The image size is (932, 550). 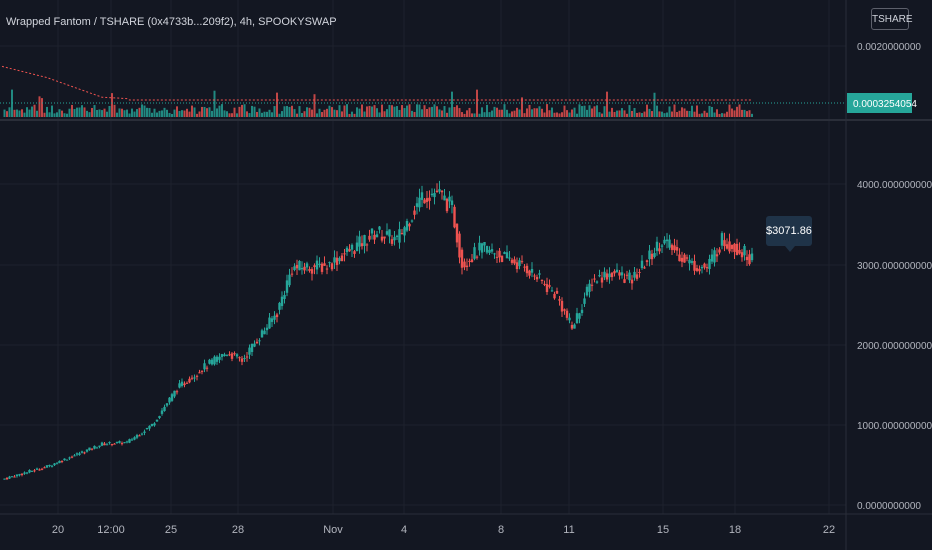 I want to click on time-label-1200: 12:00, so click(x=111, y=530).